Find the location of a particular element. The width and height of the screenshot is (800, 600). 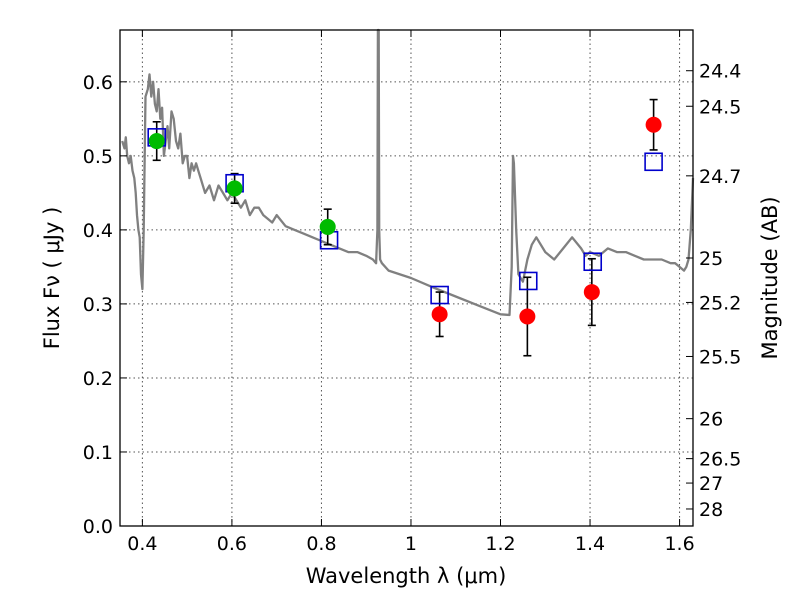

mag-tick-label: 24.5 is located at coordinates (720, 107).